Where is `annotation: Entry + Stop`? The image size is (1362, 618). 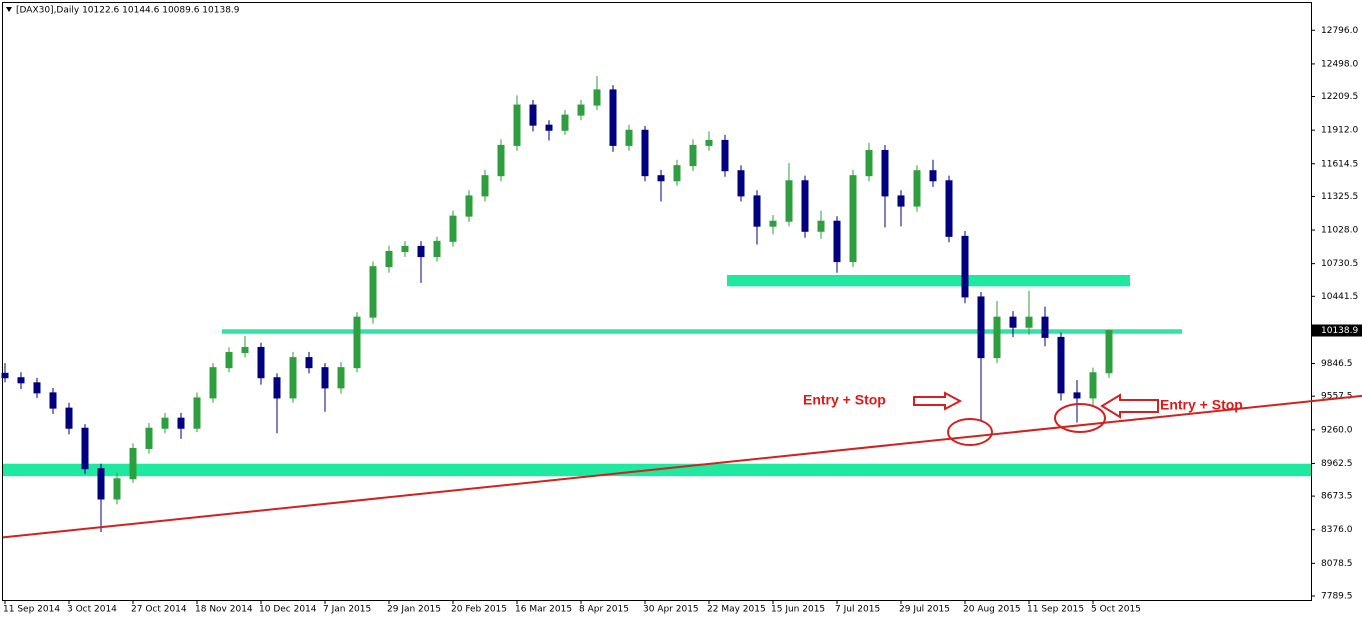
annotation: Entry + Stop is located at coordinates (1201, 405).